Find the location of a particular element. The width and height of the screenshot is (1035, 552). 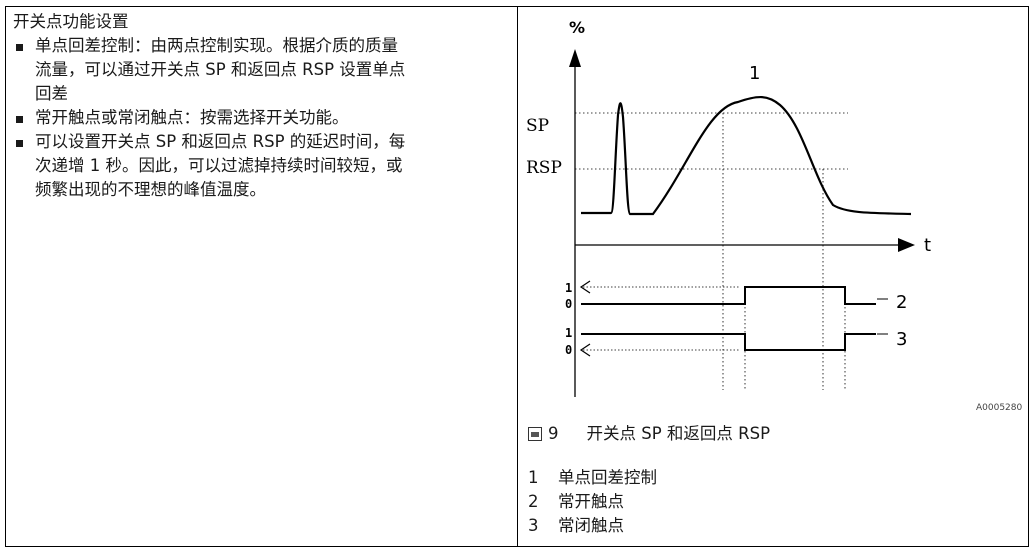

list-item-line: 常开触点或常闭触点：按需选择开关功能。 is located at coordinates (192, 117).